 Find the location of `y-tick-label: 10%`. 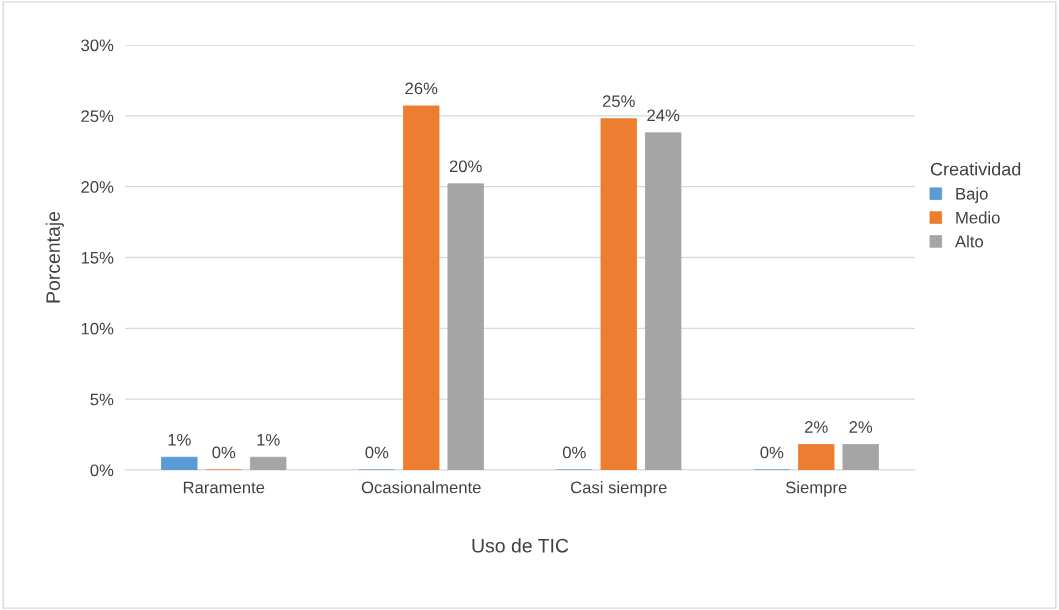

y-tick-label: 10% is located at coordinates (97, 328).